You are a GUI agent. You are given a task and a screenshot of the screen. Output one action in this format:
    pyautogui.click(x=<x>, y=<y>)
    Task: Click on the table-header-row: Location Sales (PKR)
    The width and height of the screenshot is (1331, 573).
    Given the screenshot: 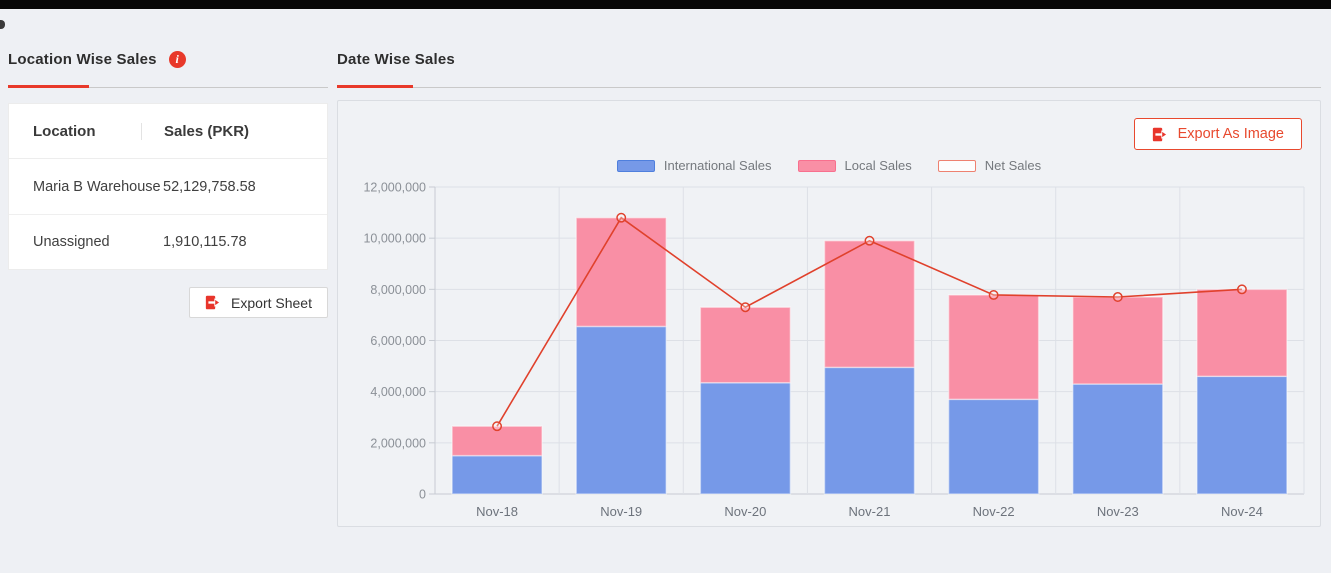 What is the action you would take?
    pyautogui.click(x=168, y=131)
    